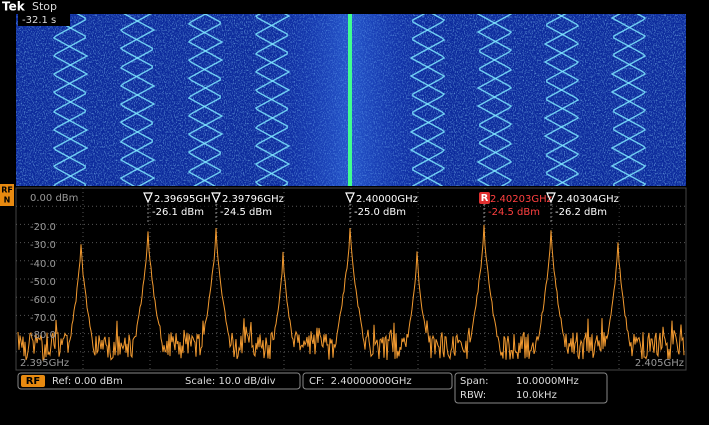 Image resolution: width=709 pixels, height=425 pixels. I want to click on center-carrier, so click(350, 100).